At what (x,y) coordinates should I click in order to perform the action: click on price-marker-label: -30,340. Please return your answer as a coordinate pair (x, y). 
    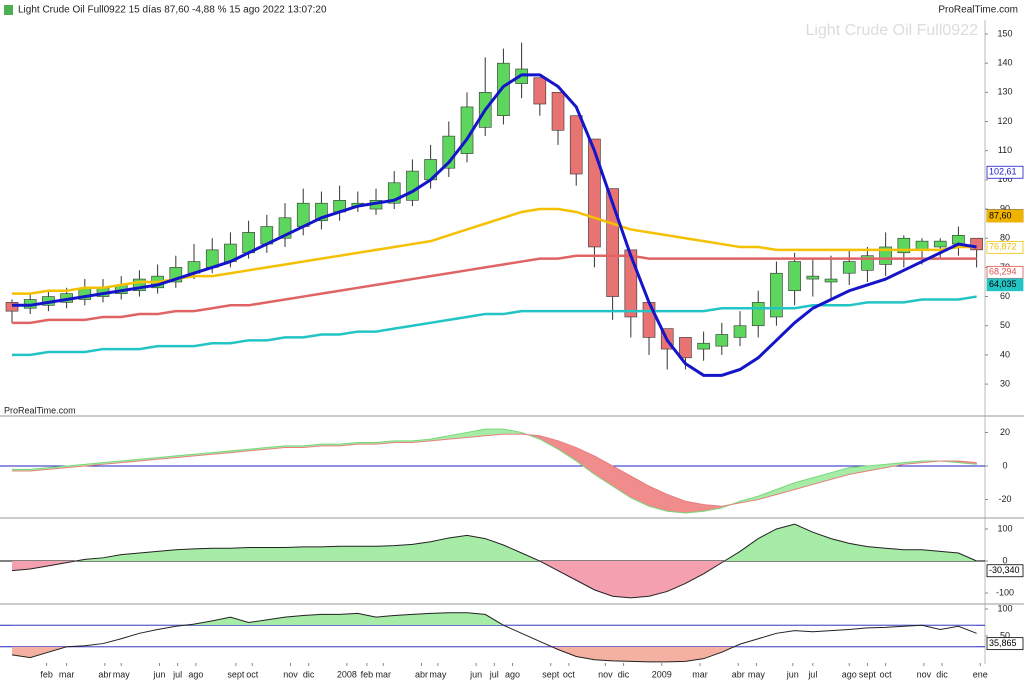
    Looking at the image, I should click on (1004, 570).